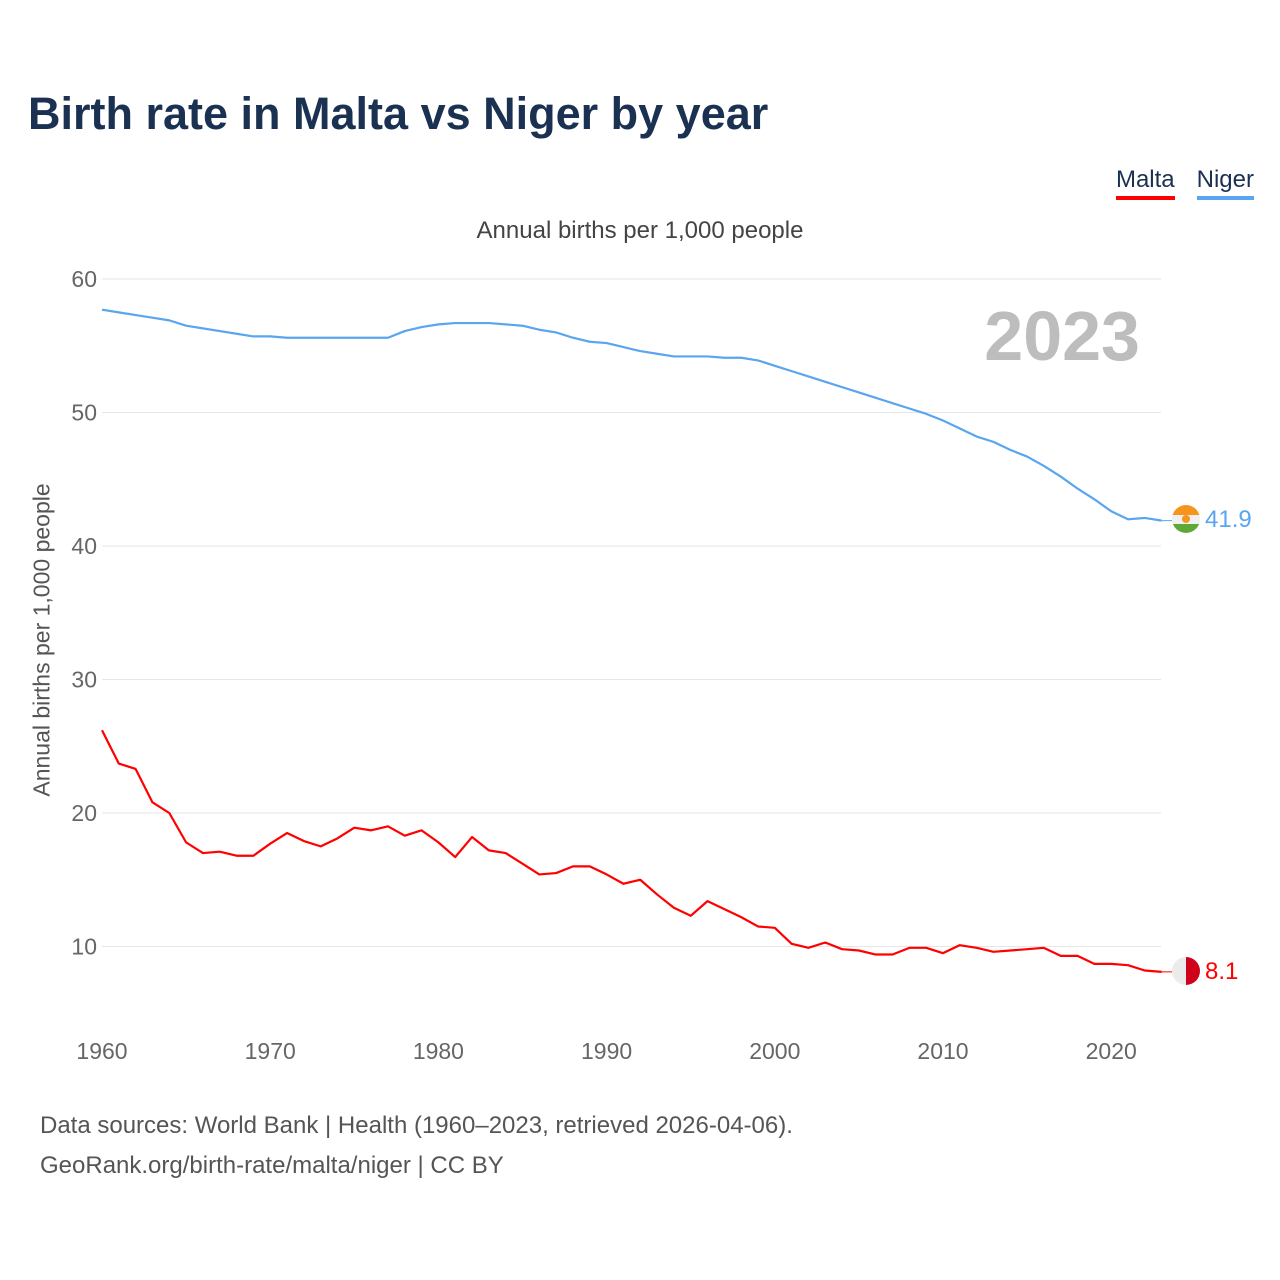  Describe the element at coordinates (1111, 1051) in the screenshot. I see `x-tick-label: 2020` at that location.